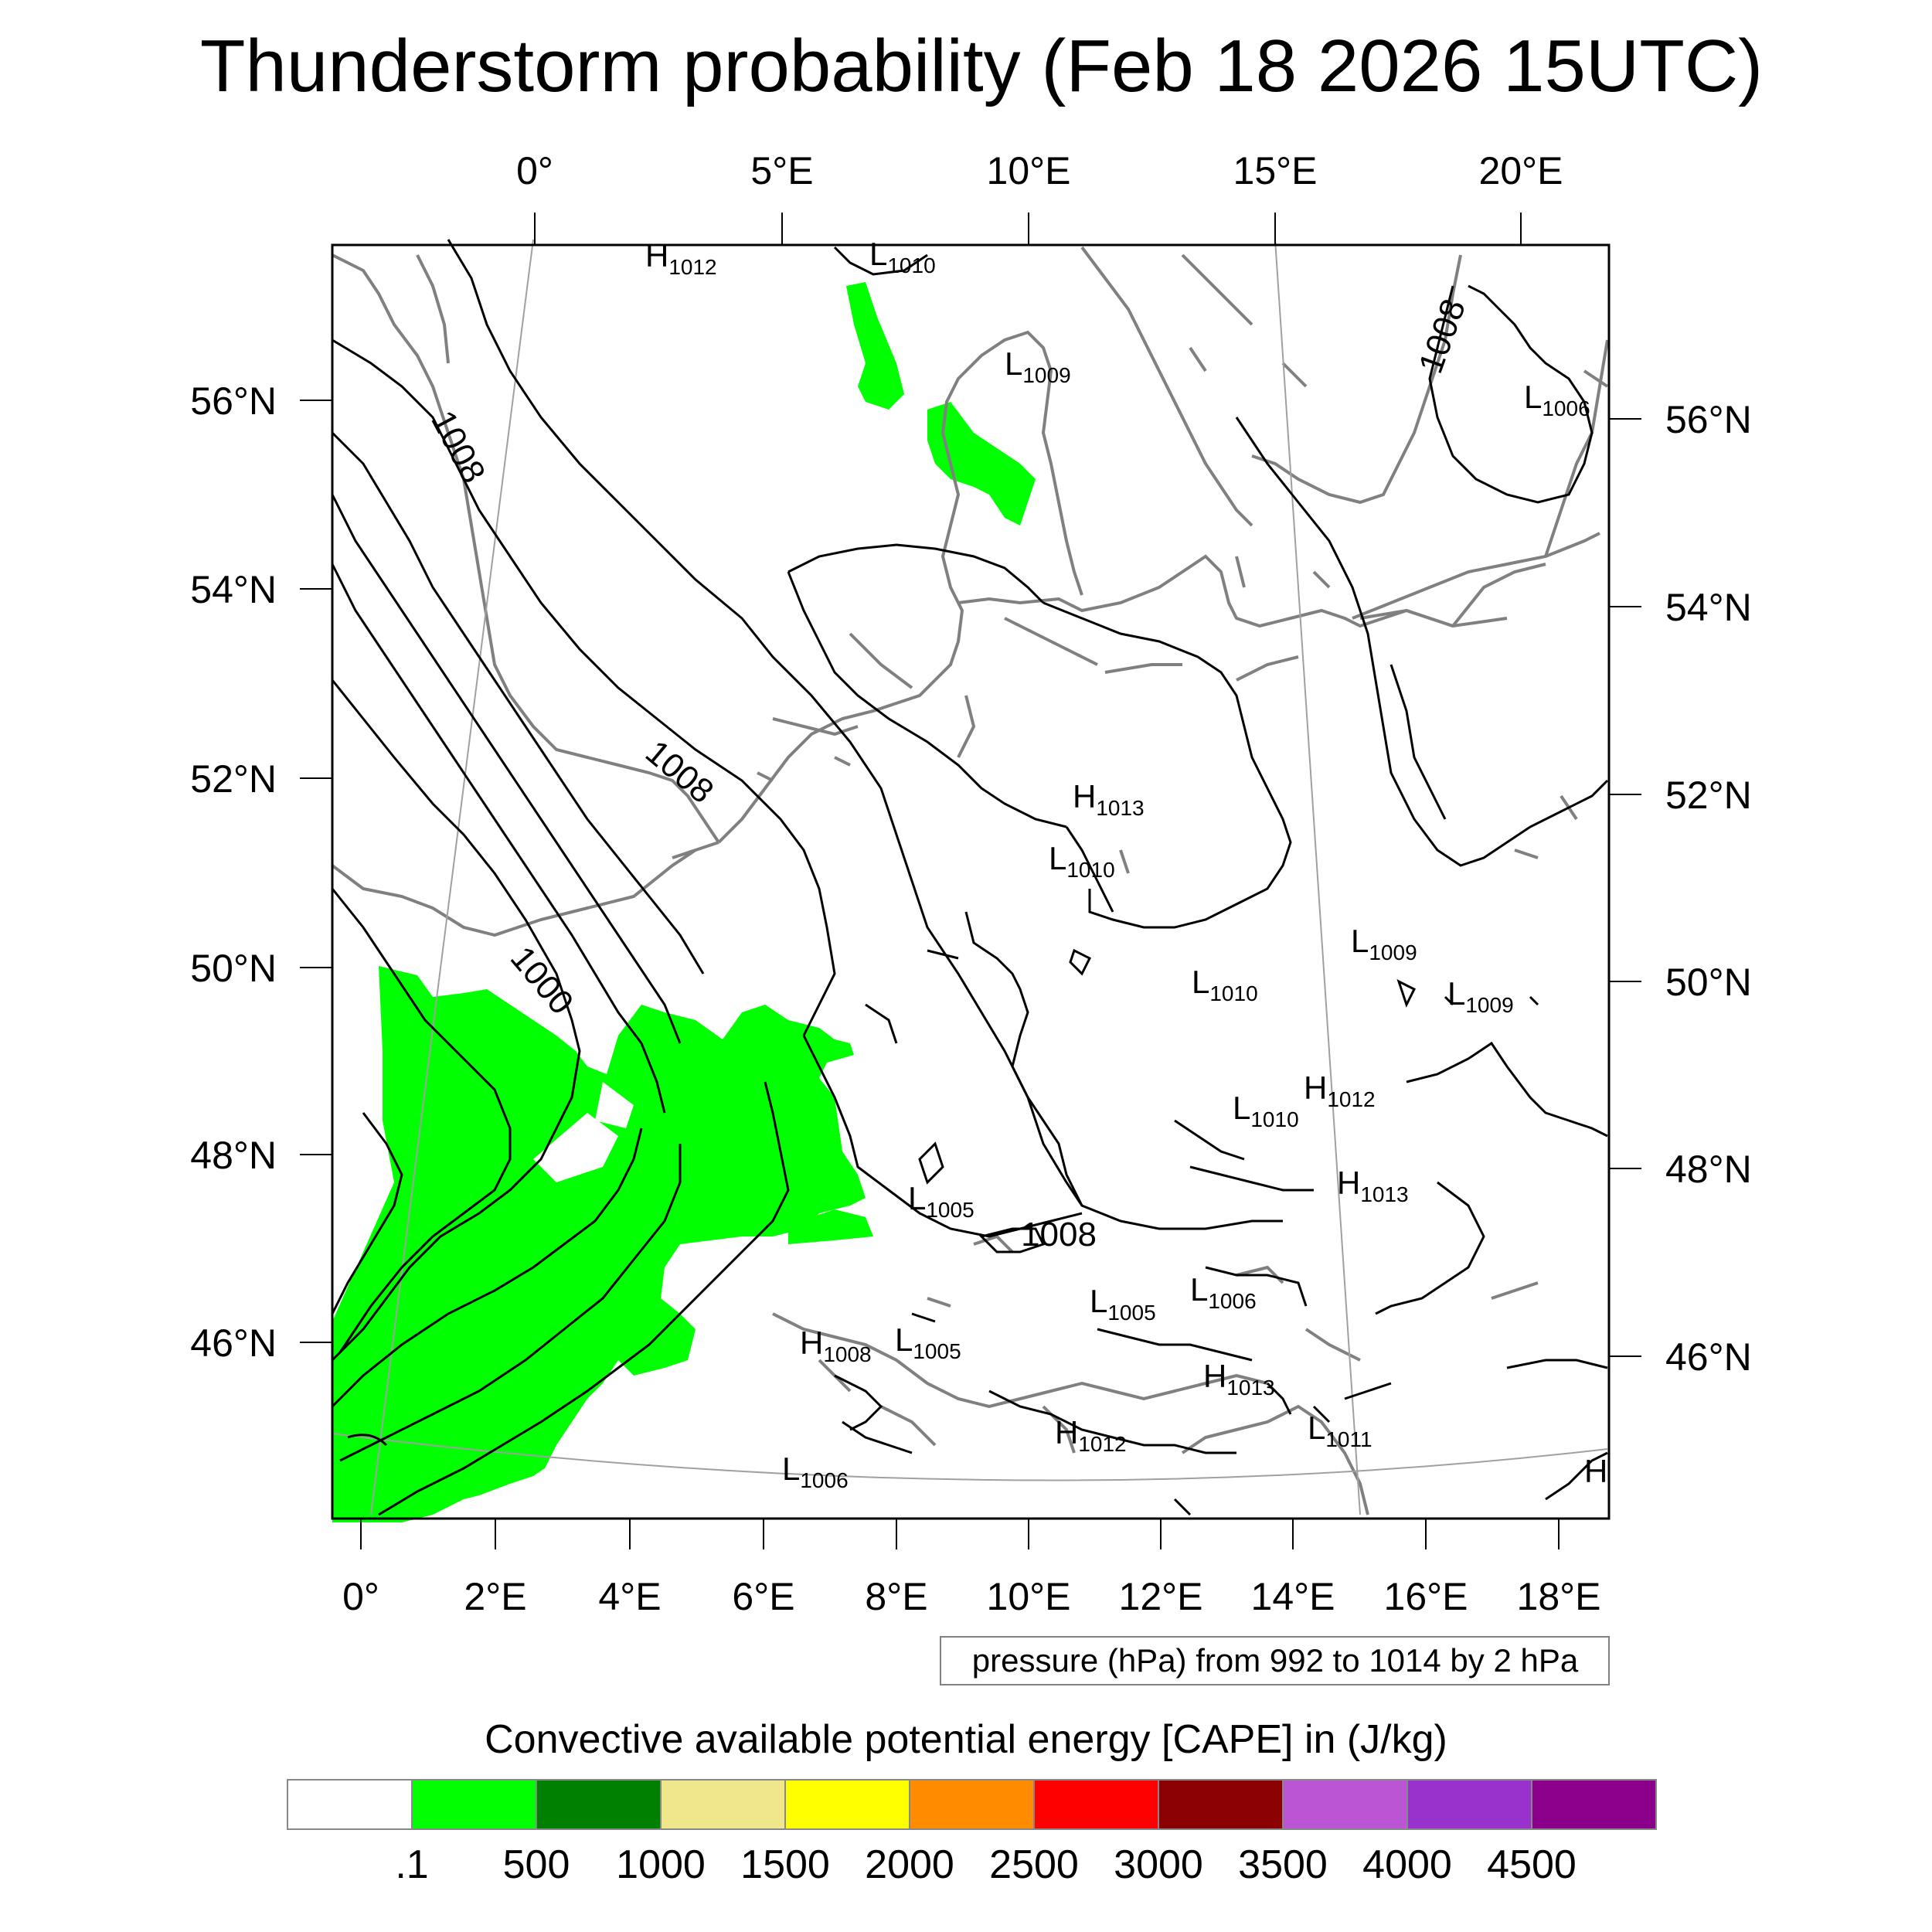 This screenshot has height=1932, width=1932. Describe the element at coordinates (234, 589) in the screenshot. I see `left-lat-label: 54°N` at that location.